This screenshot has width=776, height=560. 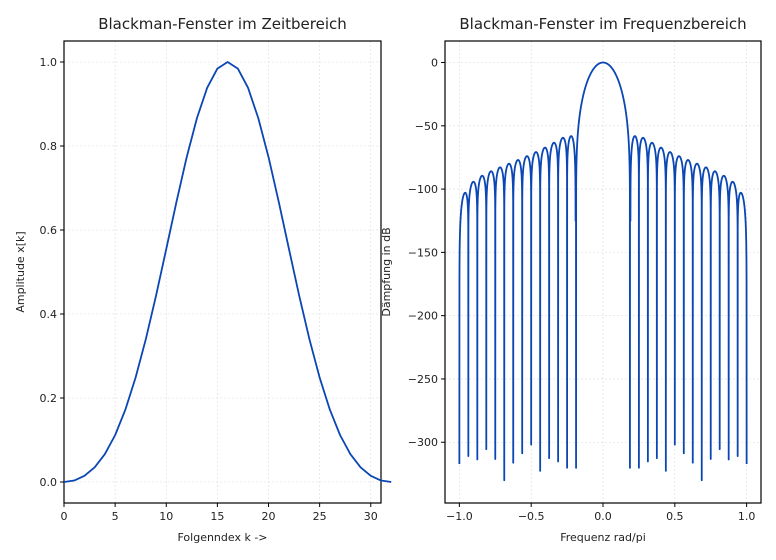 What do you see at coordinates (49, 482) in the screenshot?
I see `y-tick-label: 0.0` at bounding box center [49, 482].